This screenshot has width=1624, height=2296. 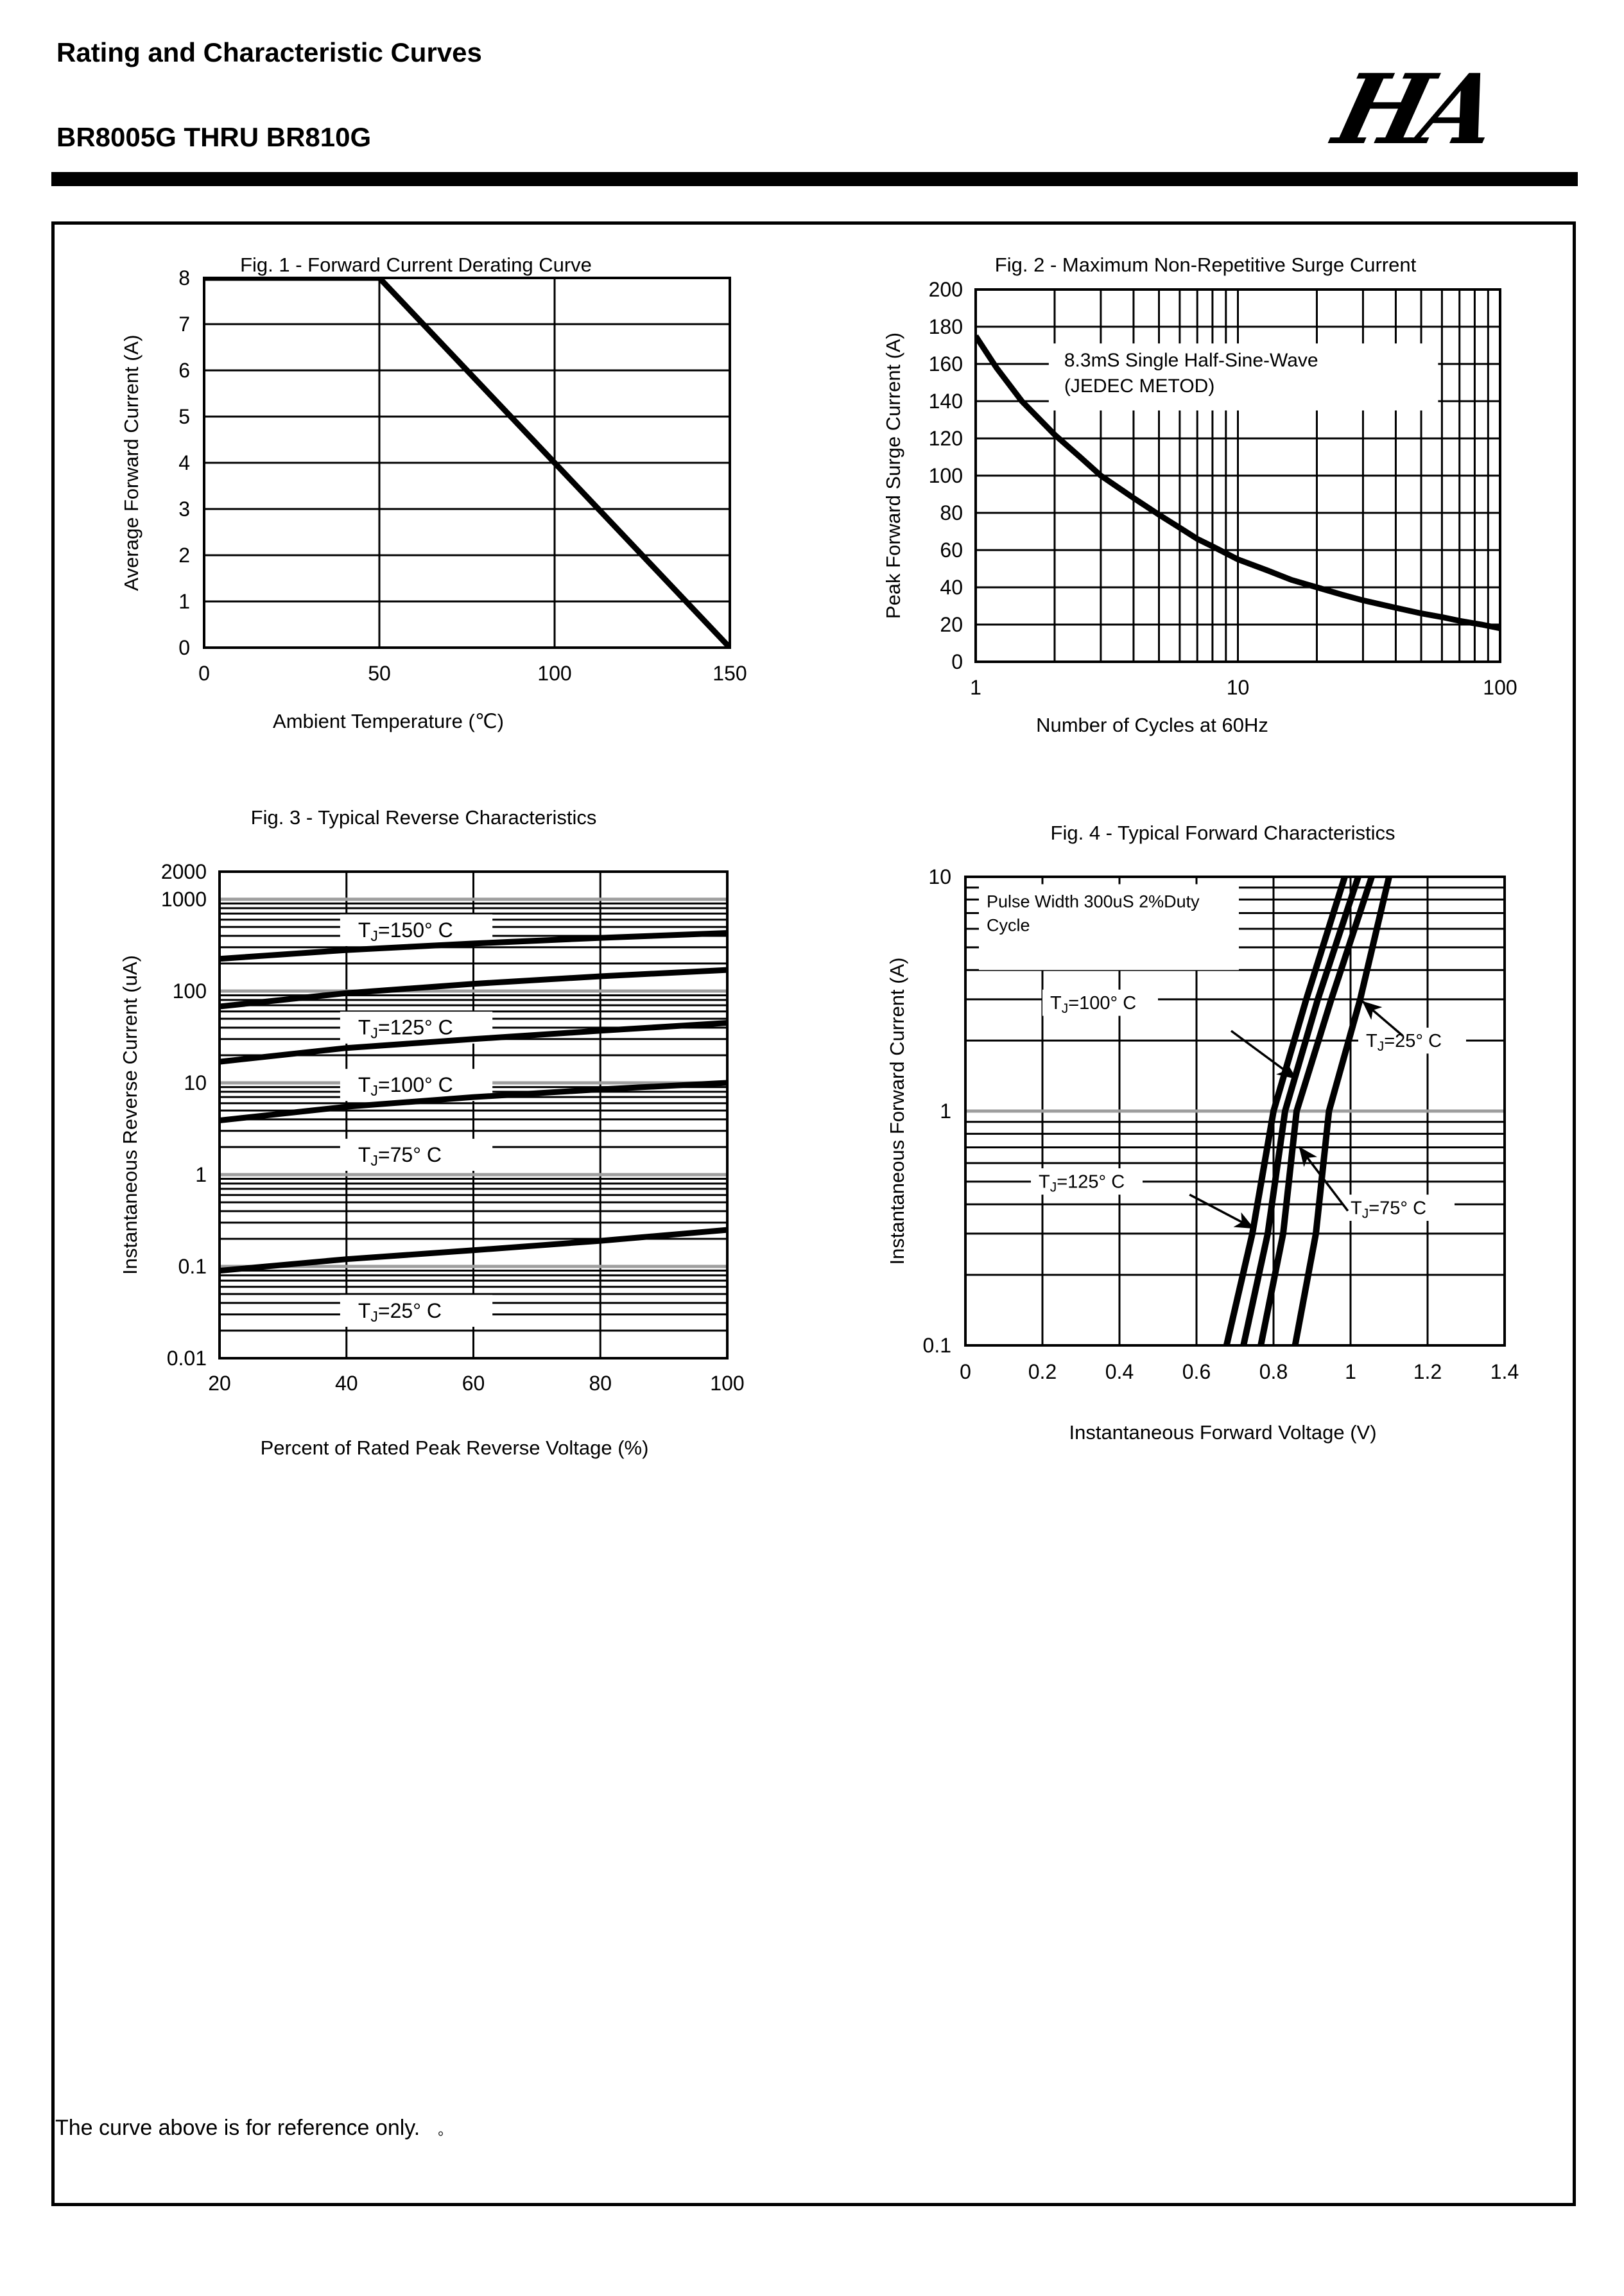 What do you see at coordinates (184, 370) in the screenshot?
I see `svg-text: 6` at bounding box center [184, 370].